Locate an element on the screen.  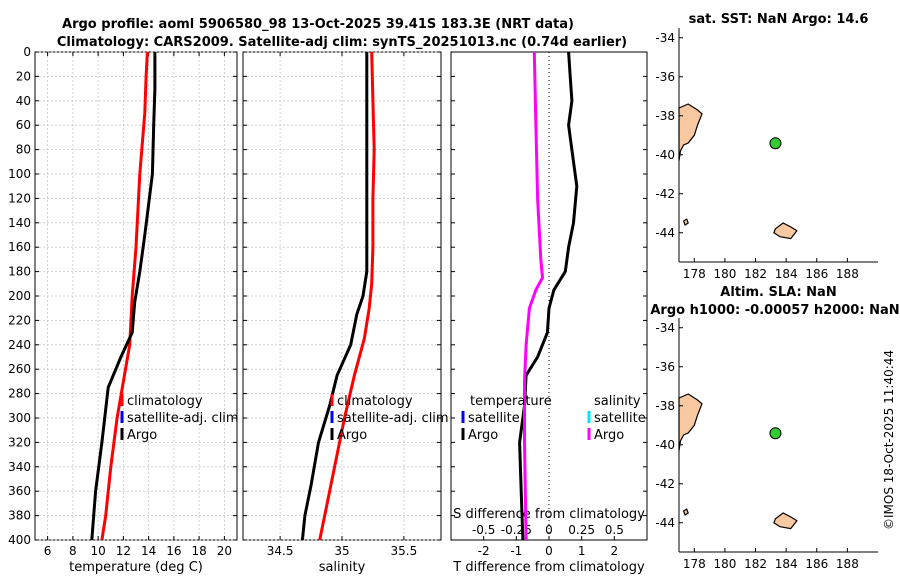
salinity-axis-label: S difference from climatology is located at coordinates (549, 514).